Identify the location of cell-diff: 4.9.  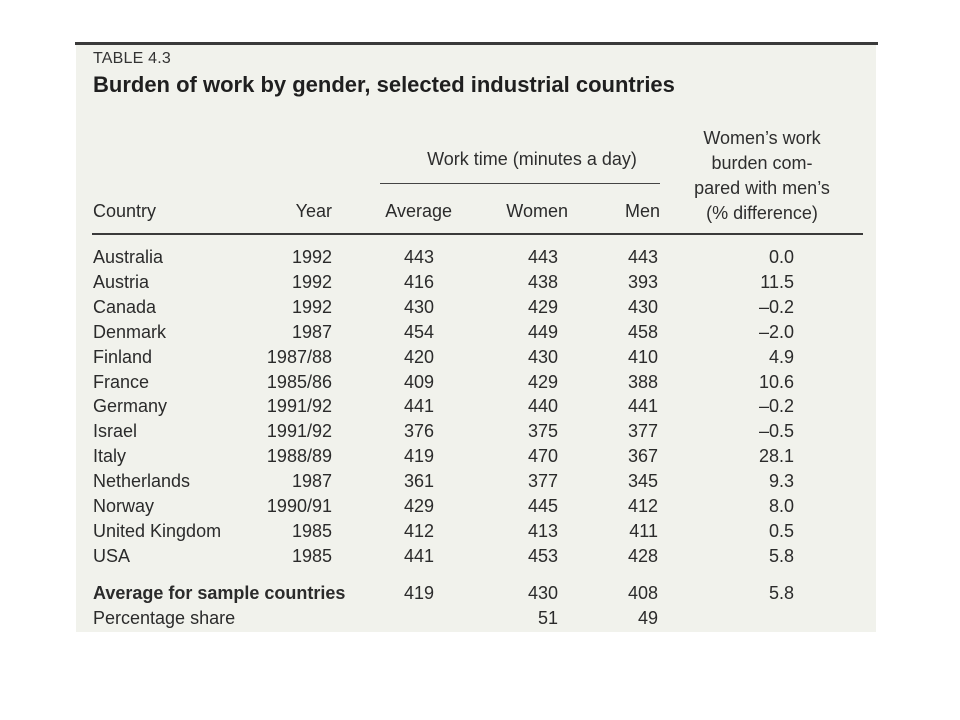
(781, 356).